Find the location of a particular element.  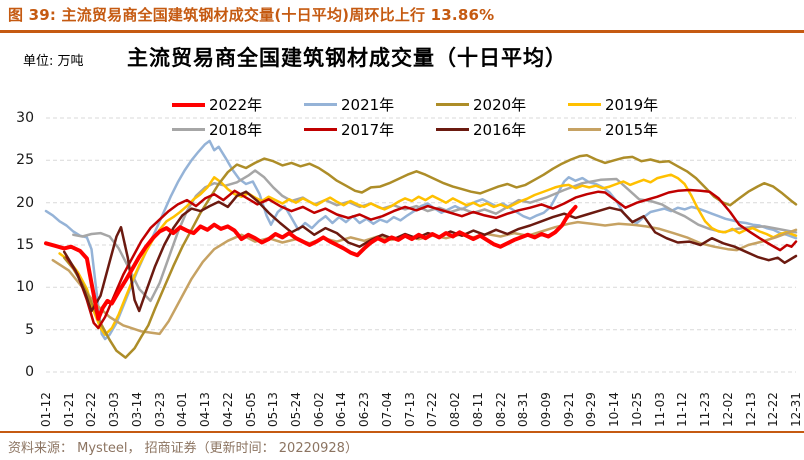

x-tick-label: 12-31 is located at coordinates (796, 409).